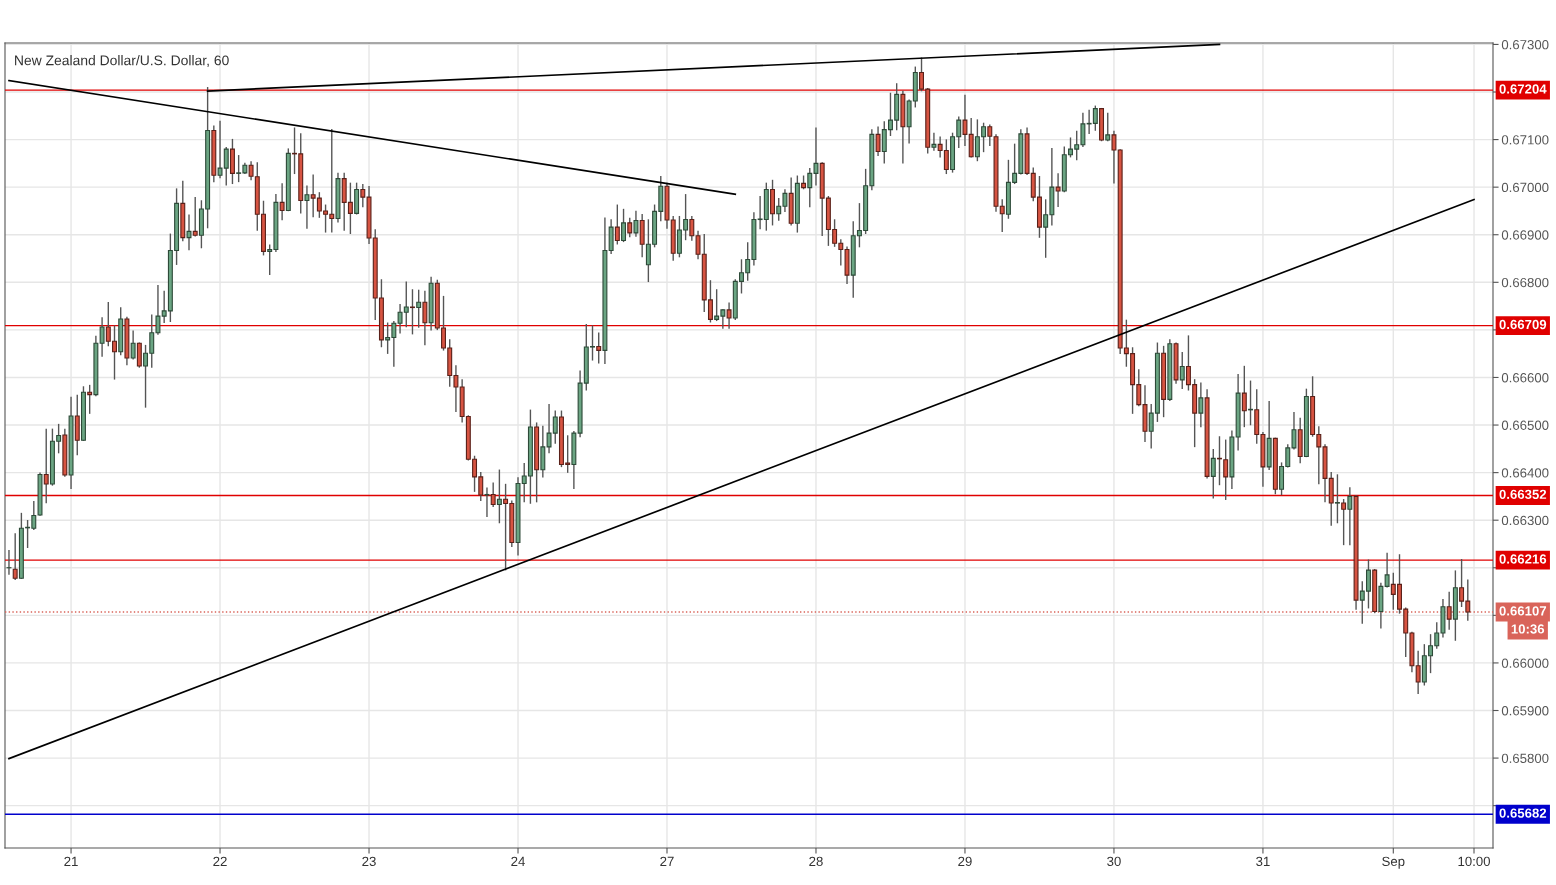  Describe the element at coordinates (1474, 861) in the screenshot. I see `x-tick-label: 10:00` at that location.